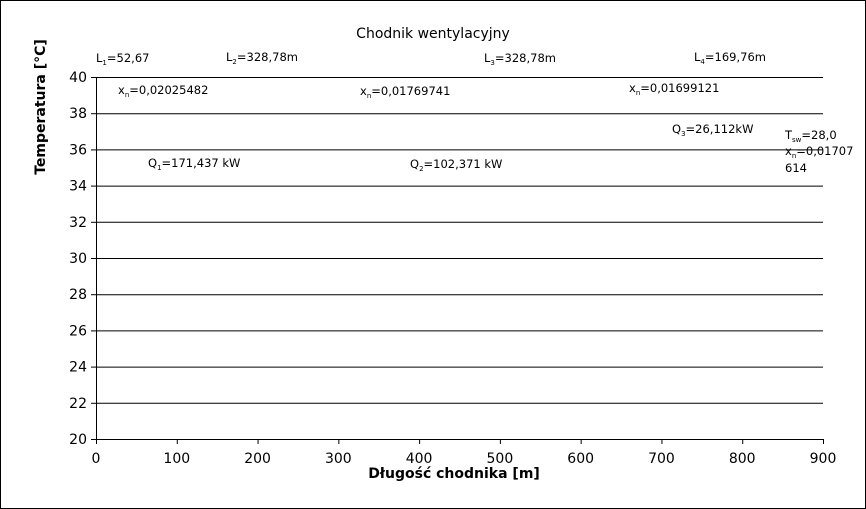  What do you see at coordinates (338, 459) in the screenshot?
I see `x-tick-label-300: 300` at bounding box center [338, 459].